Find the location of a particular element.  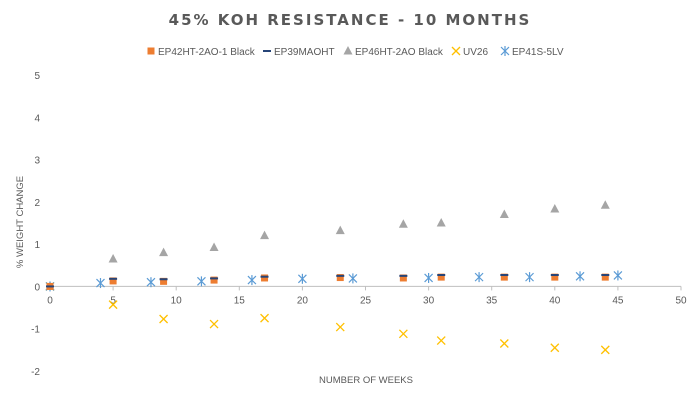

x-tick-label: 35 is located at coordinates (492, 300).